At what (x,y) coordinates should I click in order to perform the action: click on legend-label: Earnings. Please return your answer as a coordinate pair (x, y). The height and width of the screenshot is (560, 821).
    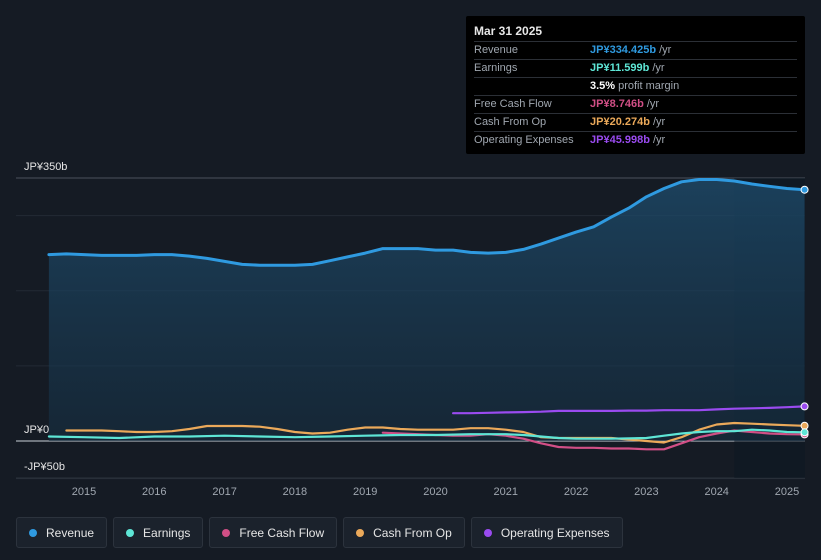
    Looking at the image, I should click on (167, 532).